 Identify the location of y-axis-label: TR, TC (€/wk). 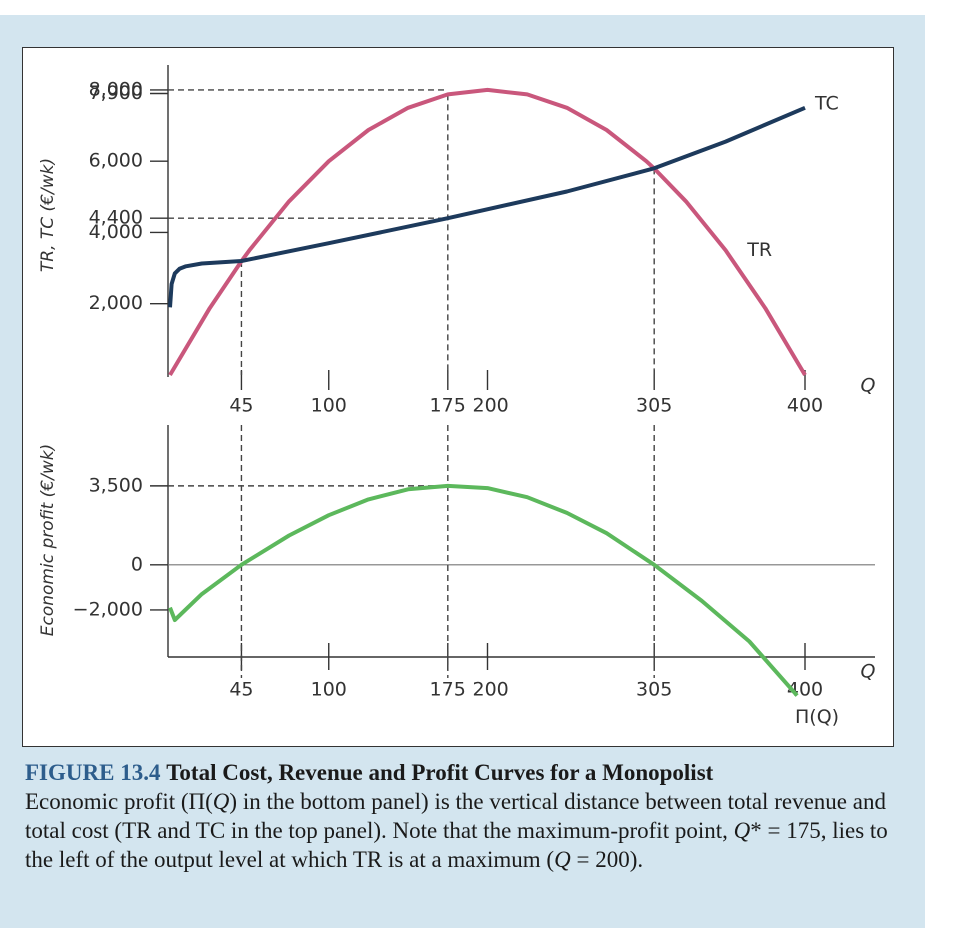
(48, 215).